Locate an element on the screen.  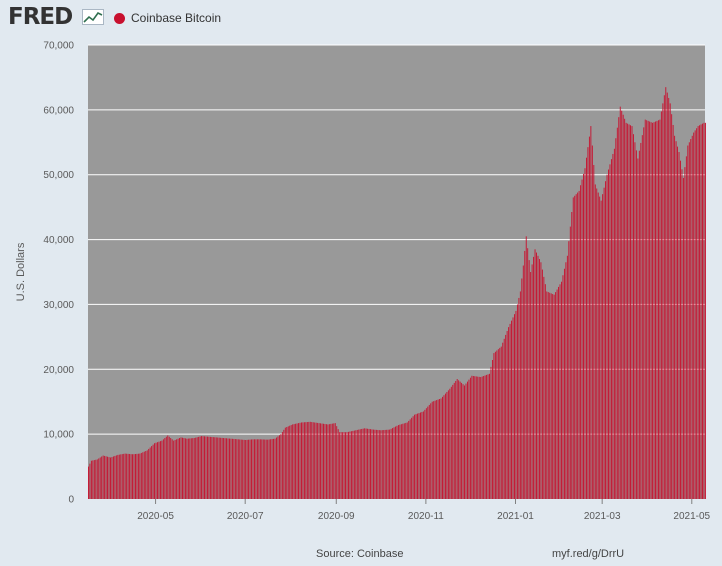
x-tick-label: 2020-05 is located at coordinates (155, 516).